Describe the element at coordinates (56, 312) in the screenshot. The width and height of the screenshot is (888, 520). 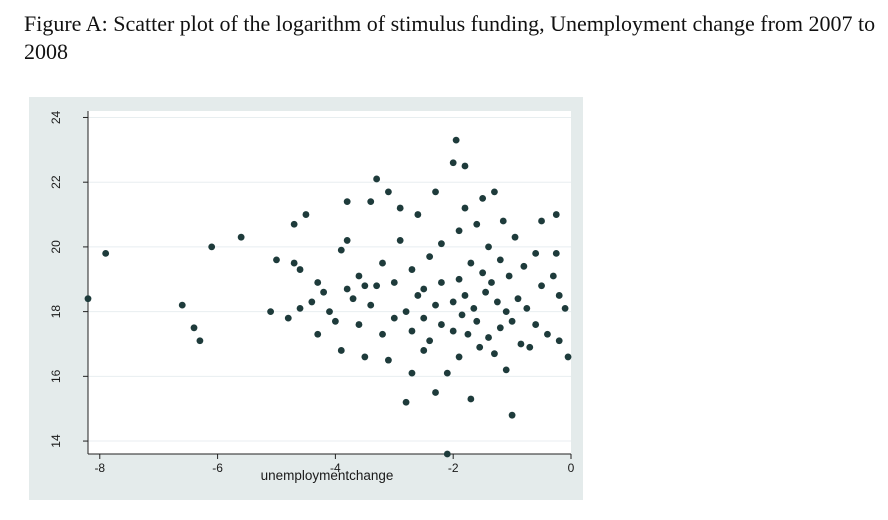
I see `y-tick-label: 18` at that location.